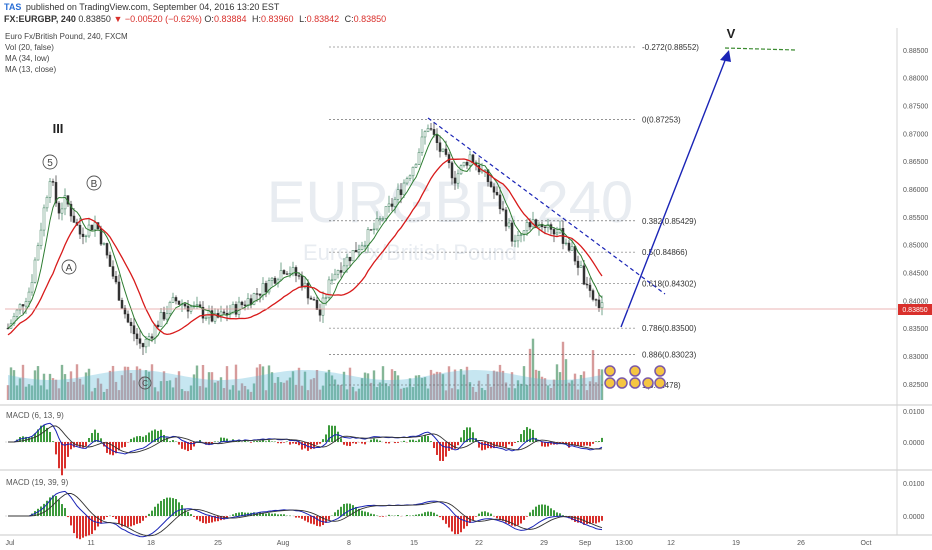 The image size is (932, 550). Describe the element at coordinates (671, 543) in the screenshot. I see `time-tick-label: 12` at that location.